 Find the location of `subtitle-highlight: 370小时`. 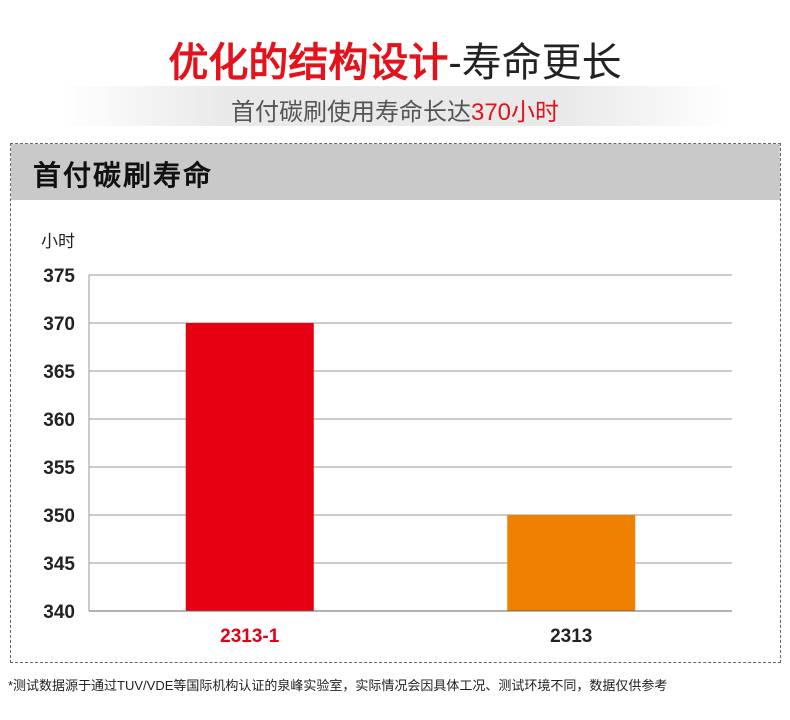

subtitle-highlight: 370小时 is located at coordinates (515, 112).